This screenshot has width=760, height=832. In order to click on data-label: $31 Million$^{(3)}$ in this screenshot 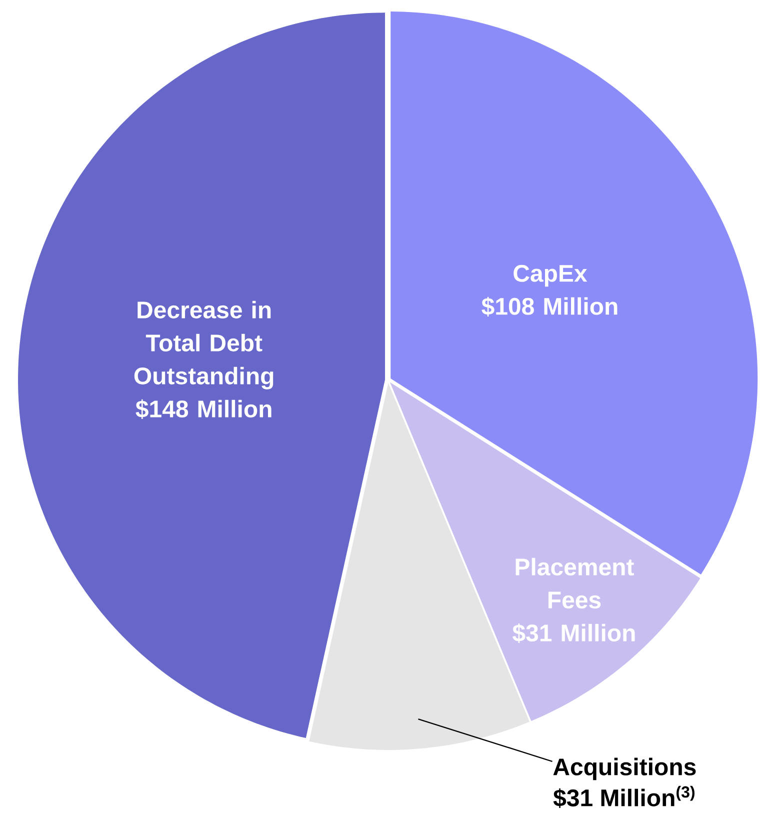, I will do `click(623, 797)`.